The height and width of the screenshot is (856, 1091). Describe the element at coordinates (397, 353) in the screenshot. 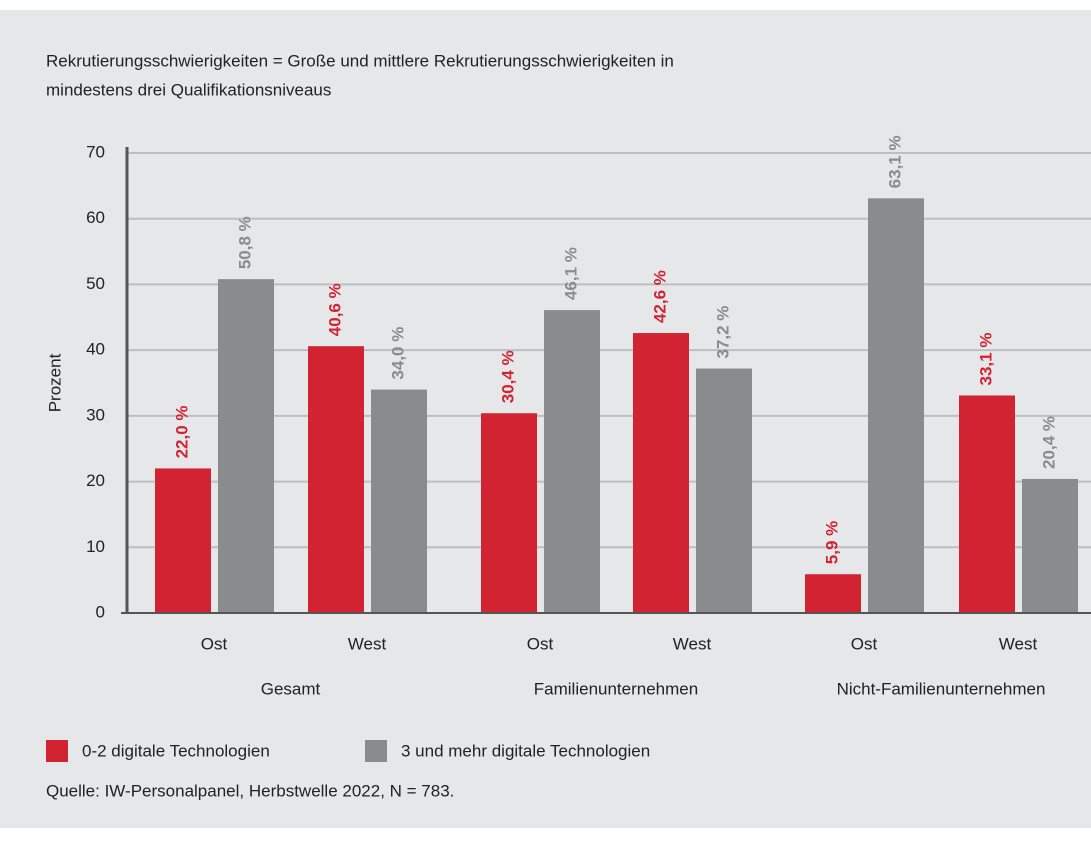

I see `value-label: 34,0 %` at that location.